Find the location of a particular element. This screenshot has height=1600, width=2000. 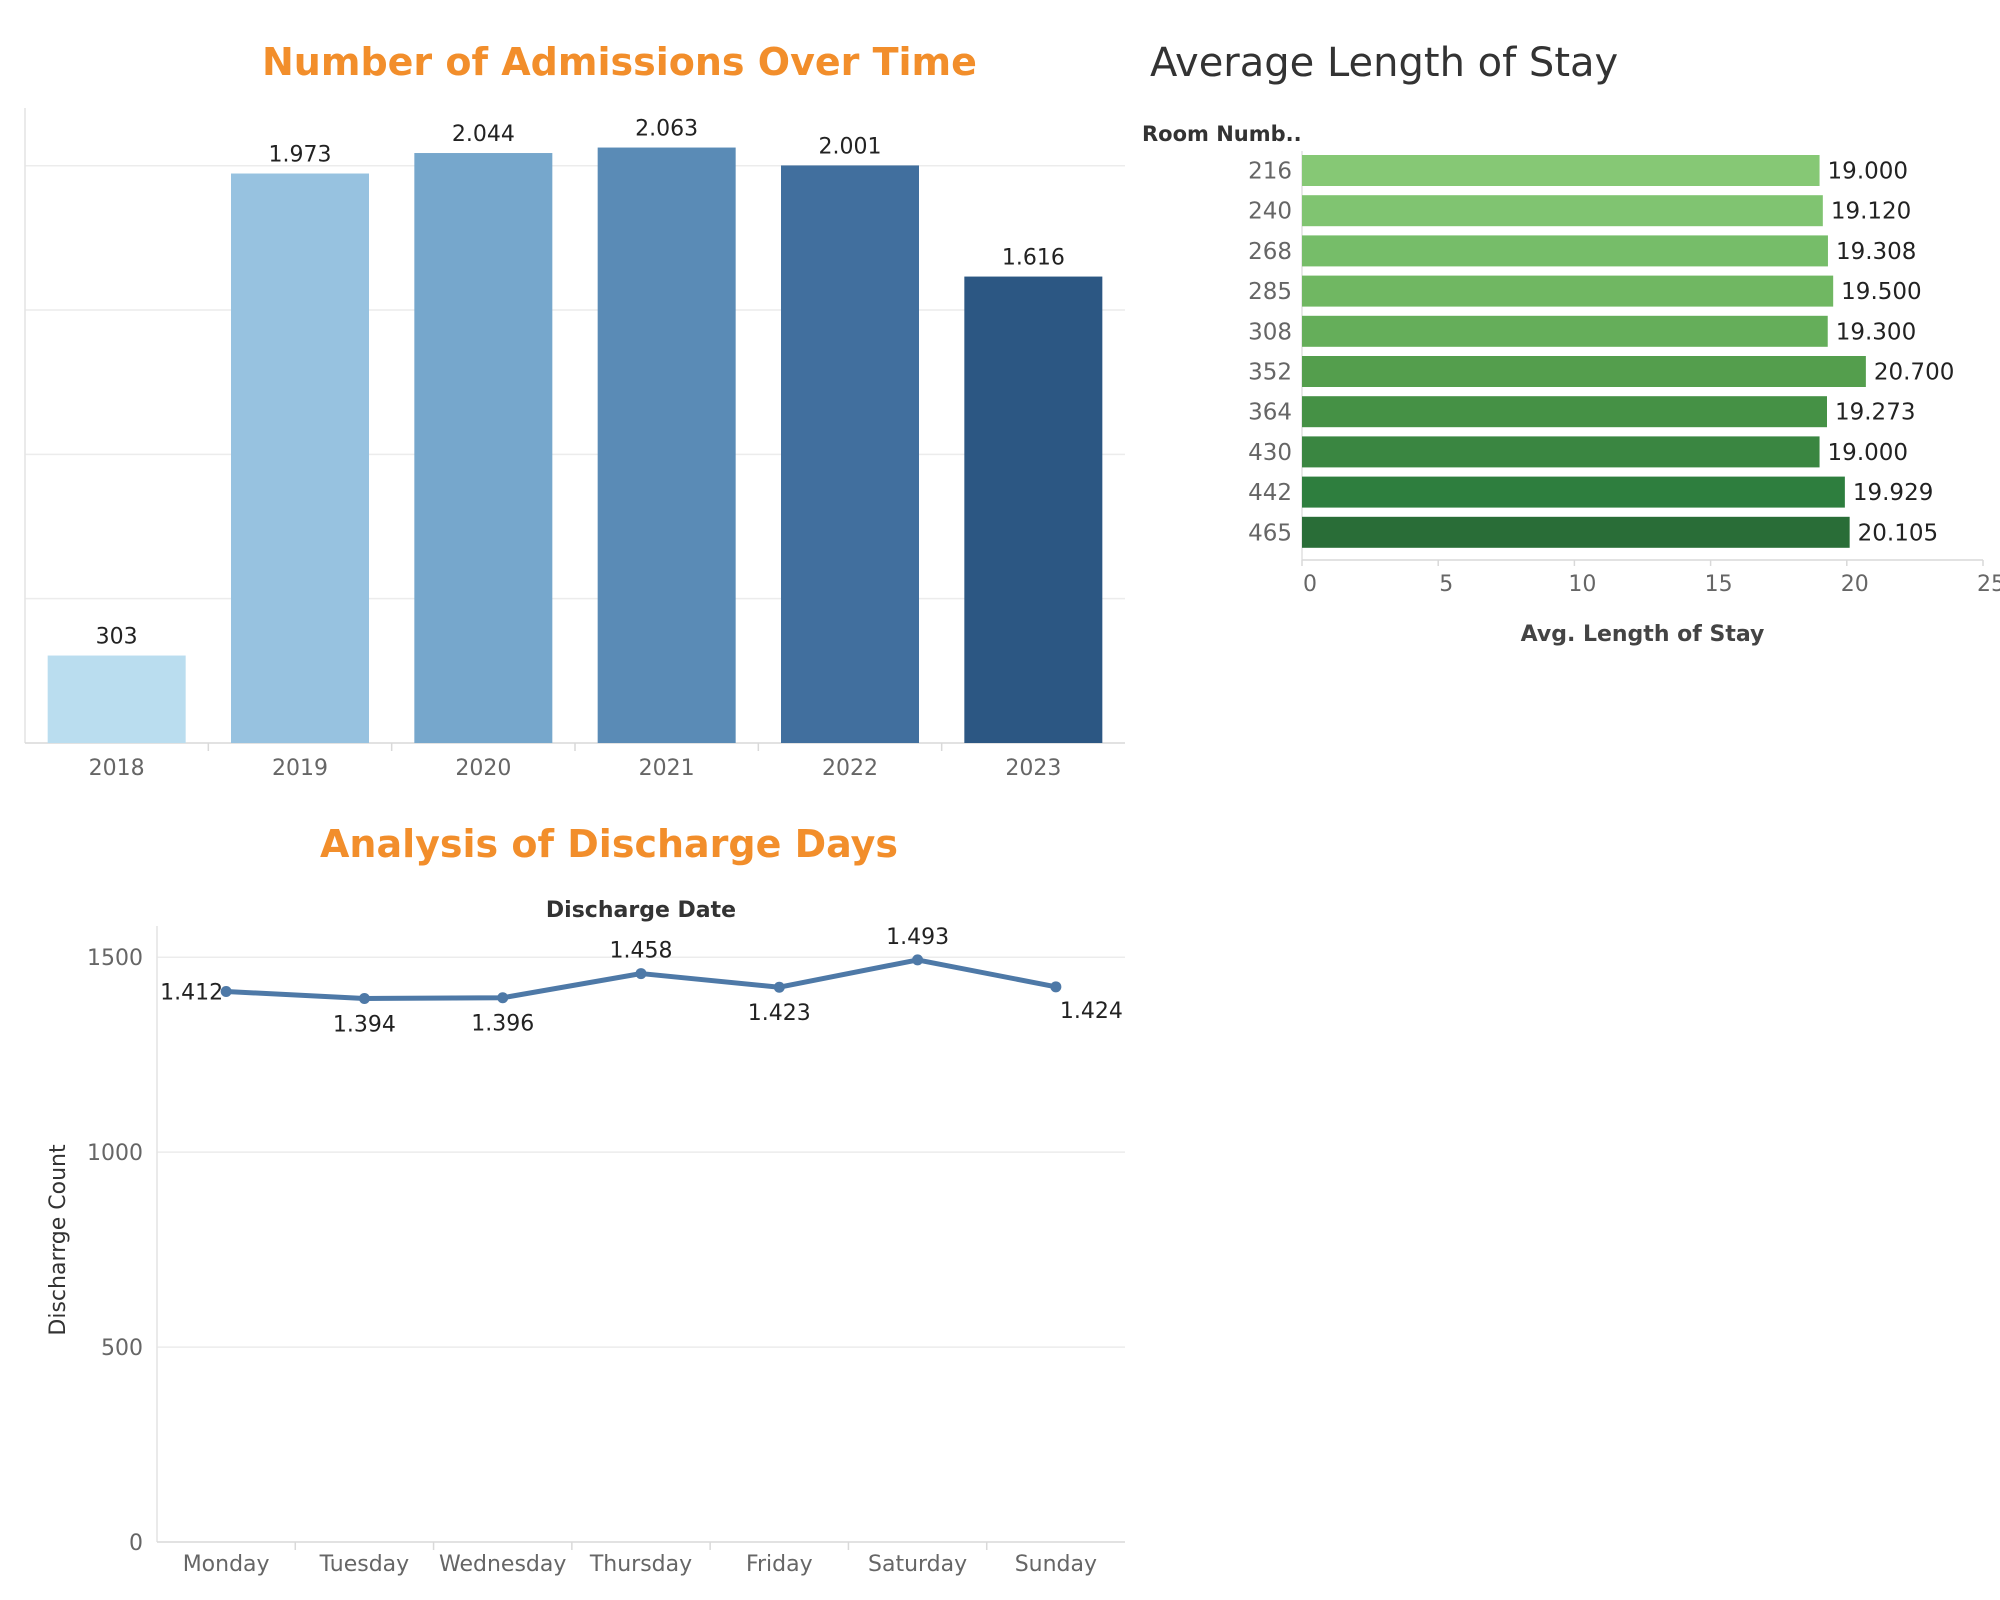

bar-2019 is located at coordinates (300, 458).